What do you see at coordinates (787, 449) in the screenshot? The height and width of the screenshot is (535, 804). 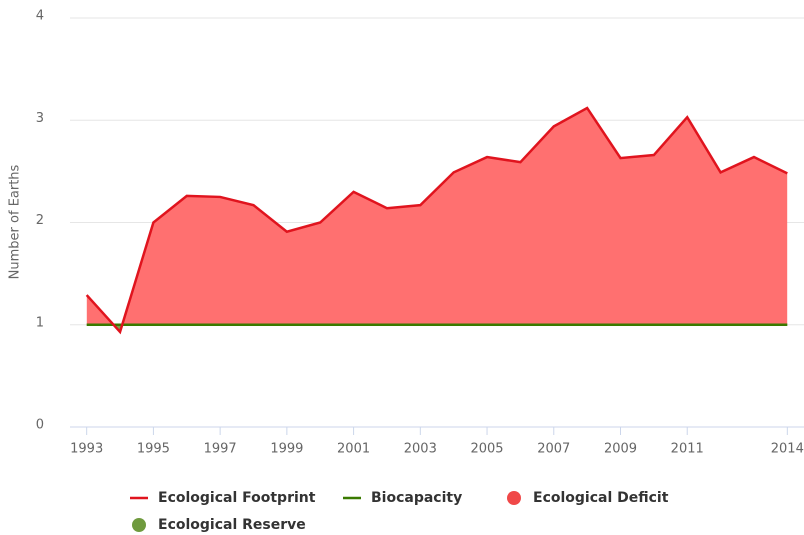 I see `x-tick-label: 2014` at bounding box center [787, 449].